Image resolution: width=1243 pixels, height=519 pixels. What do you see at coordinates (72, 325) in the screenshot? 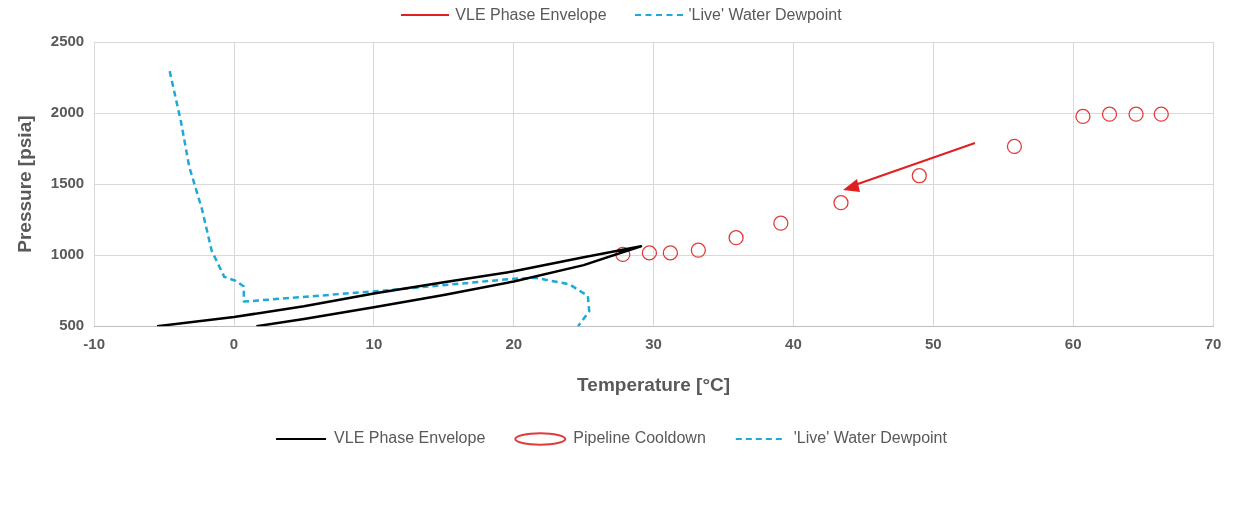
I see `y-tick-label: 500` at bounding box center [72, 325].